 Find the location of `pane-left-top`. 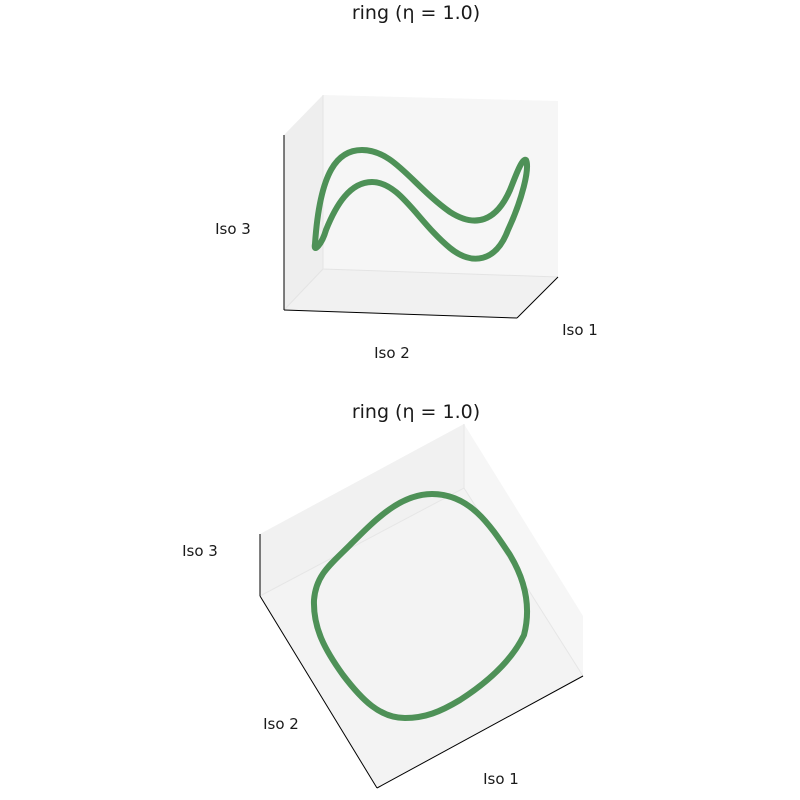

pane-left-top is located at coordinates (303, 202).